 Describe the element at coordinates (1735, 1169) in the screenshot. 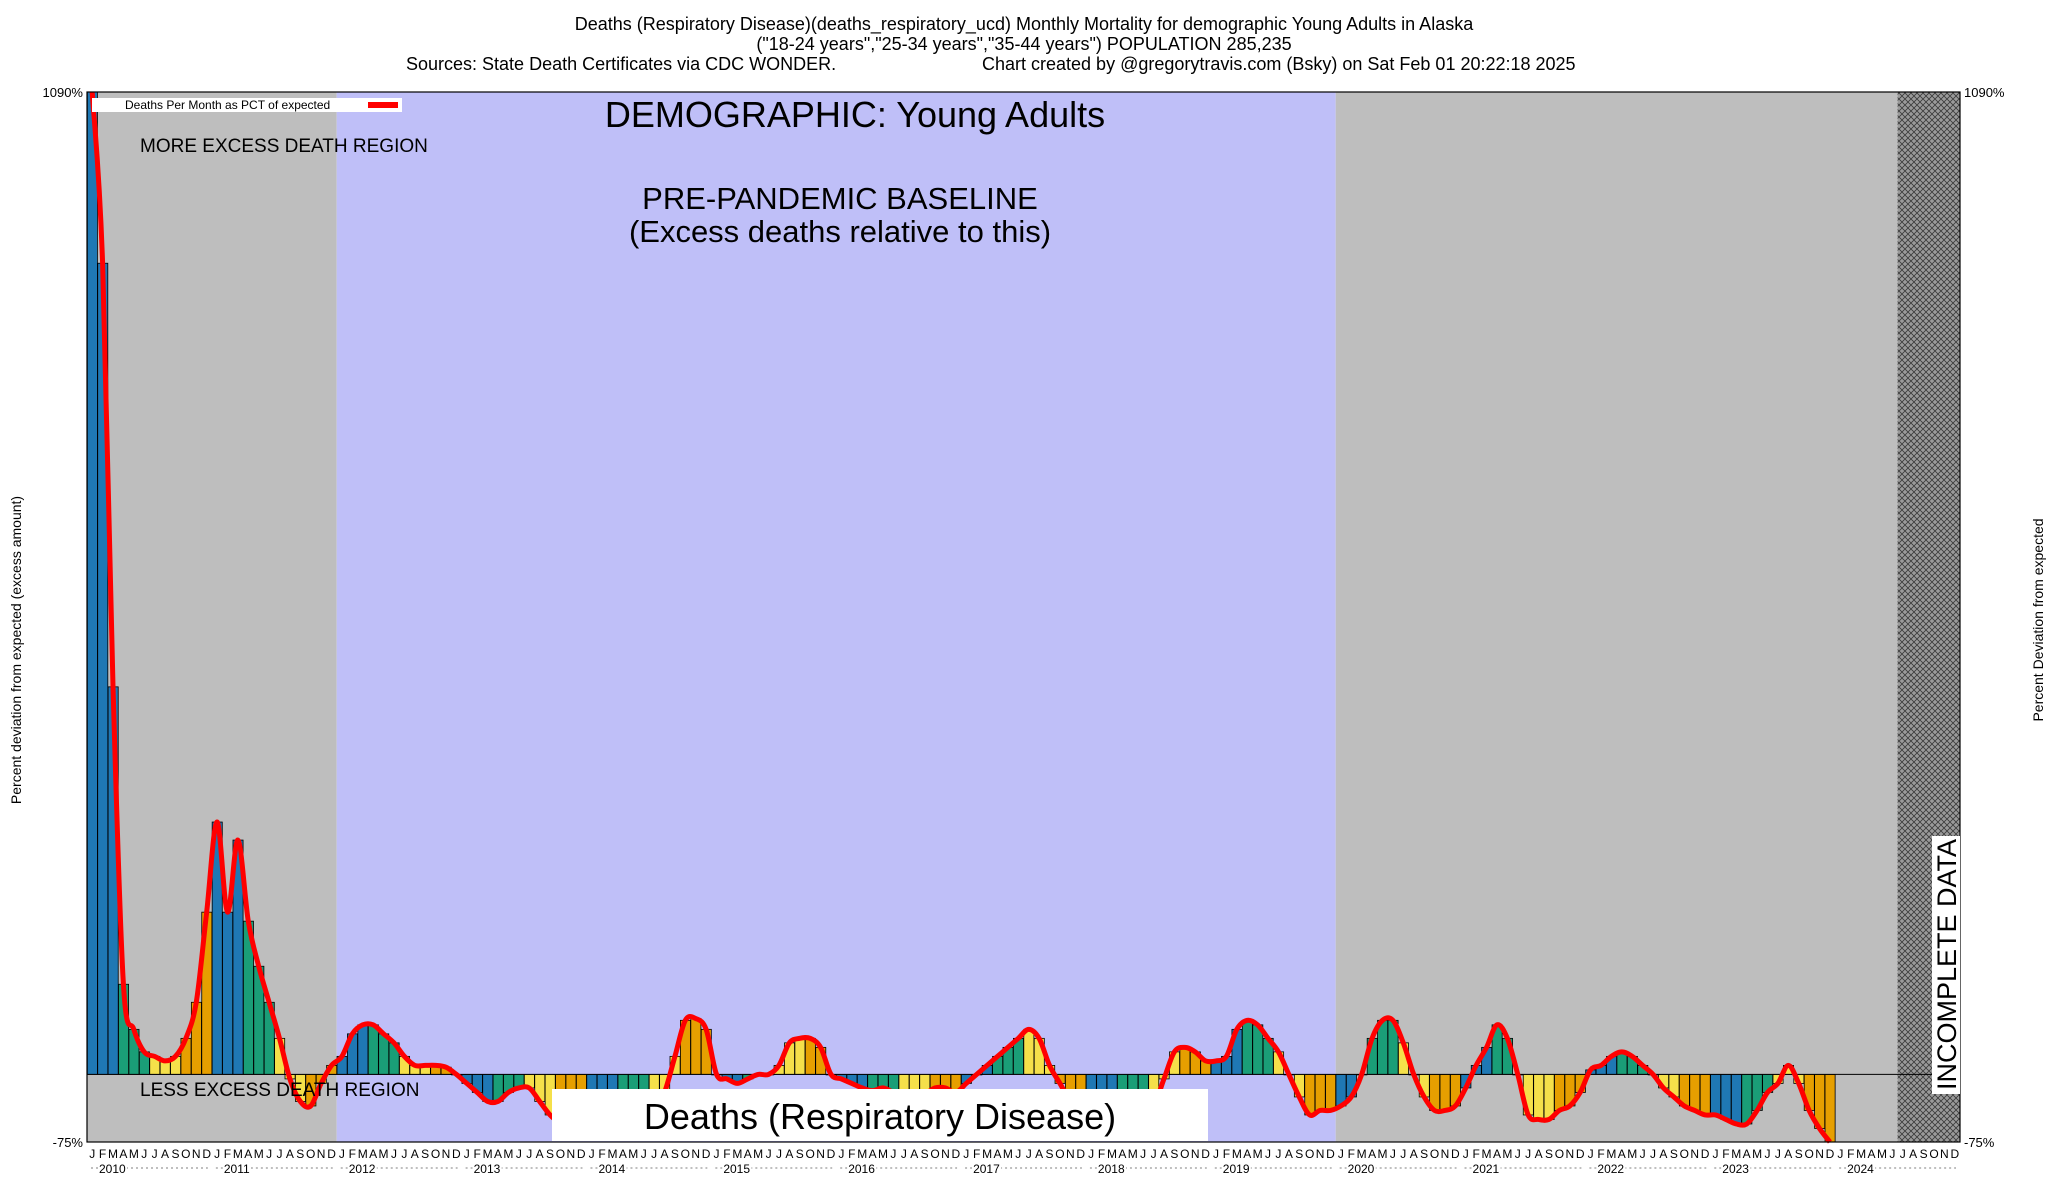

I see `x-year-label: 2023` at that location.